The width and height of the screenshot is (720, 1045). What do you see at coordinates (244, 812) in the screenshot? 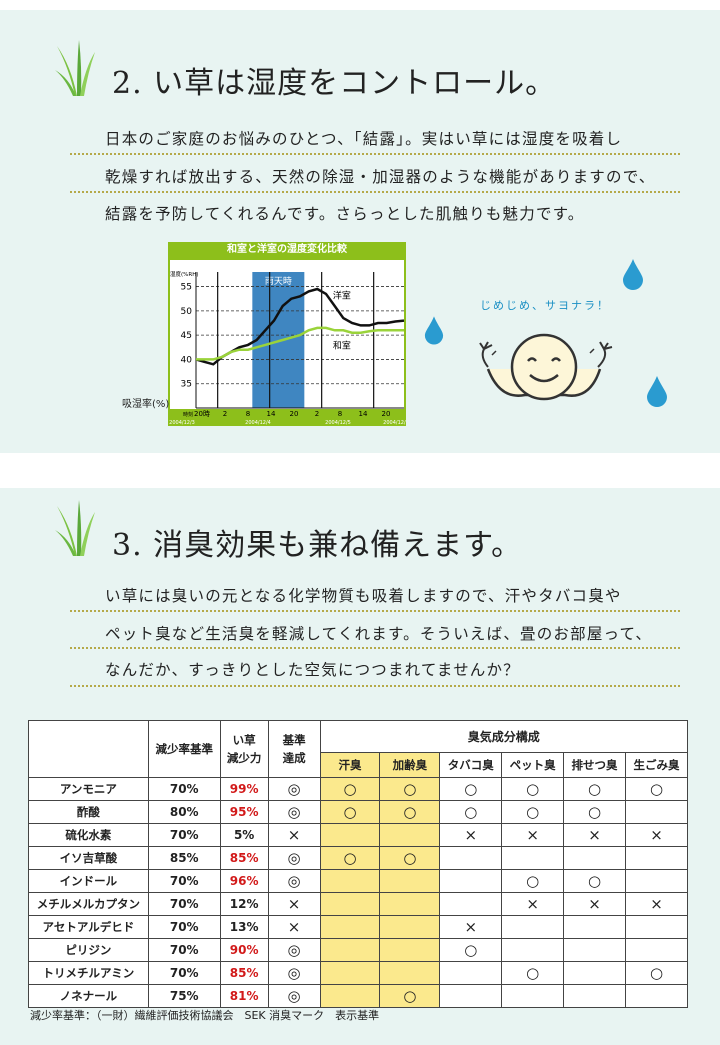
I see `reduction-value: 95%` at bounding box center [244, 812].